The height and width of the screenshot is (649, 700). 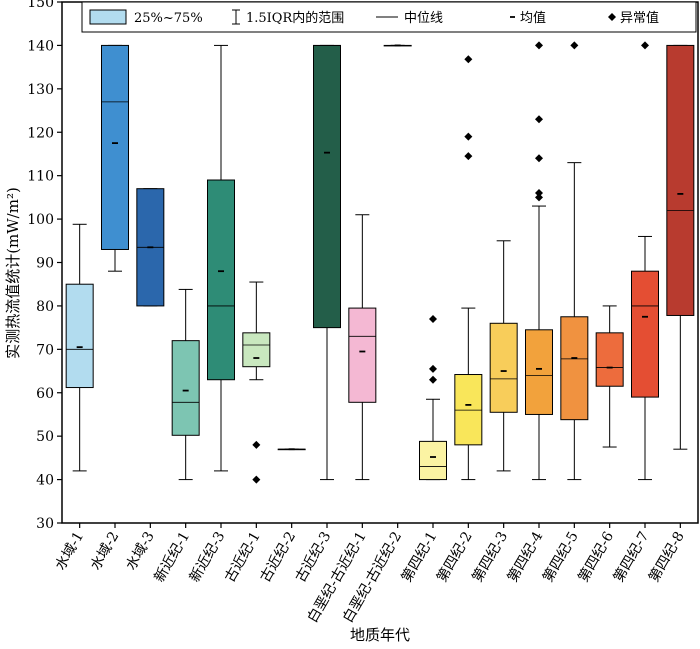 I want to click on y-tick-label: 130, so click(x=40, y=90).